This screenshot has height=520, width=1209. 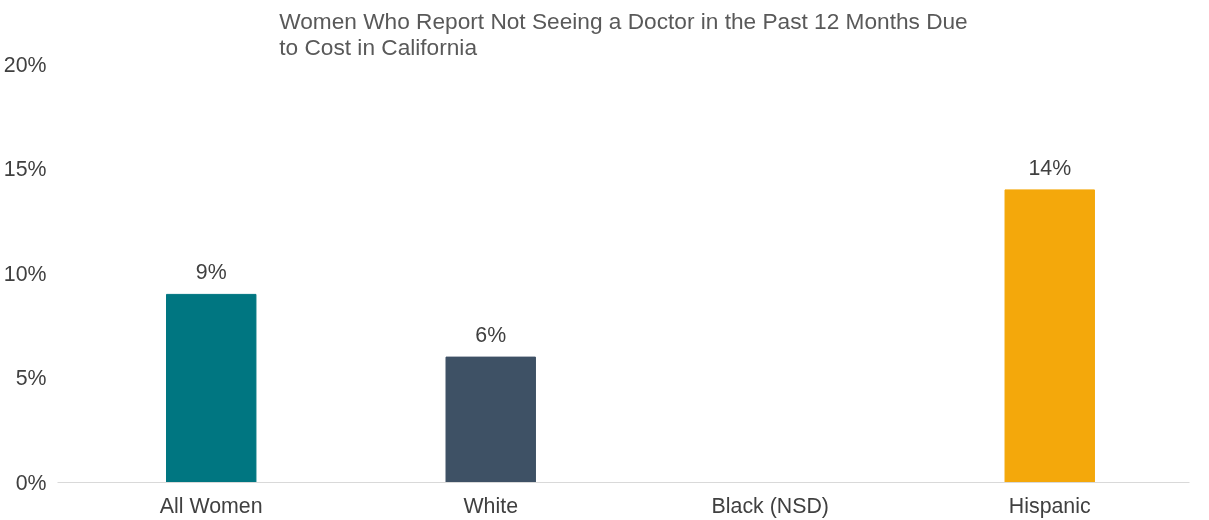 What do you see at coordinates (211, 505) in the screenshot?
I see `x-tick-label: All Women` at bounding box center [211, 505].